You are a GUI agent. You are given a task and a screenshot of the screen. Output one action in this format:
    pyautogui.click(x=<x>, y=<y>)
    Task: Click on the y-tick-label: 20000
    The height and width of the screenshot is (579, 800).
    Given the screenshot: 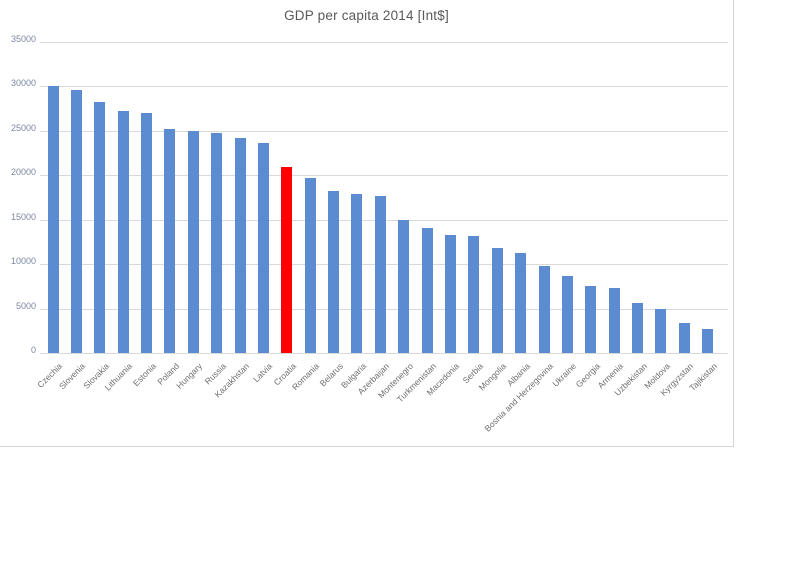 What is the action you would take?
    pyautogui.click(x=23, y=172)
    